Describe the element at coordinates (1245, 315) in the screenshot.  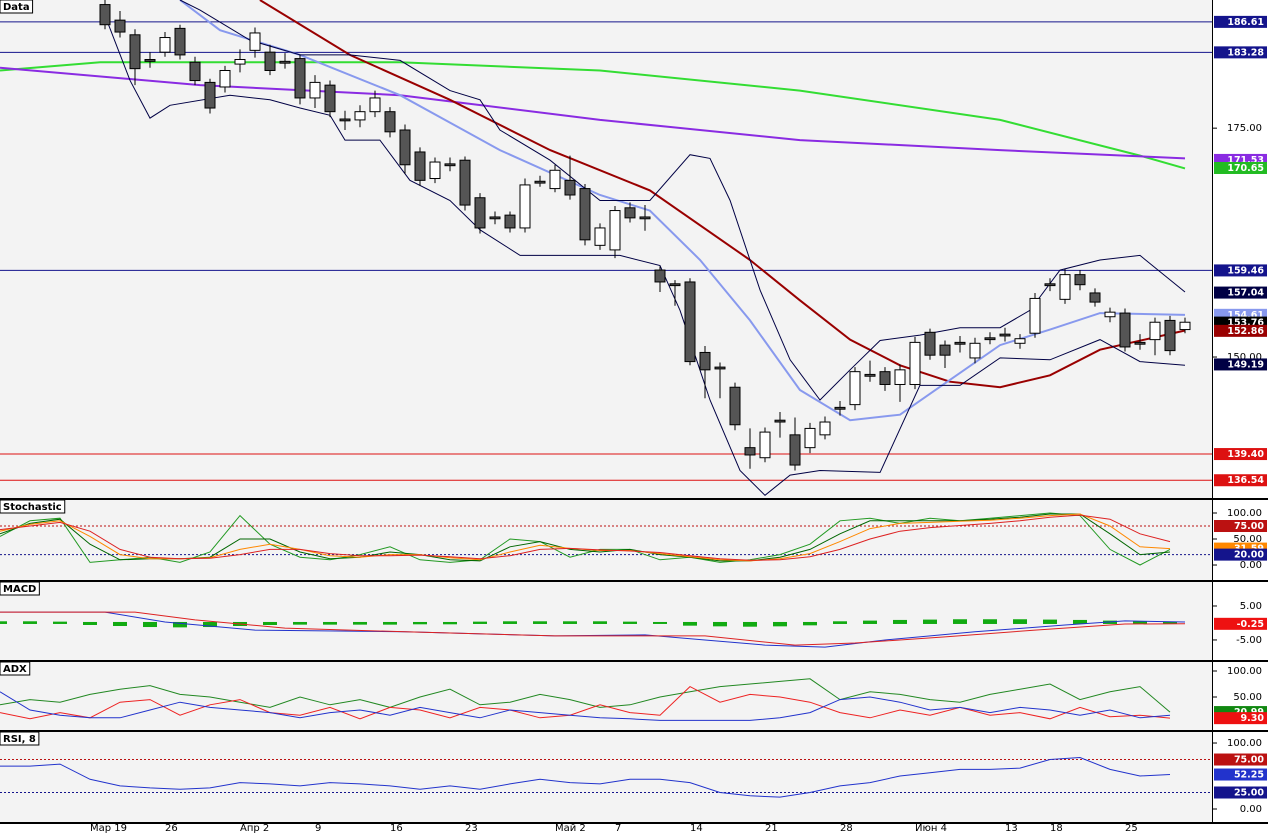
I see `price-tag-label: 154.61` at that location.